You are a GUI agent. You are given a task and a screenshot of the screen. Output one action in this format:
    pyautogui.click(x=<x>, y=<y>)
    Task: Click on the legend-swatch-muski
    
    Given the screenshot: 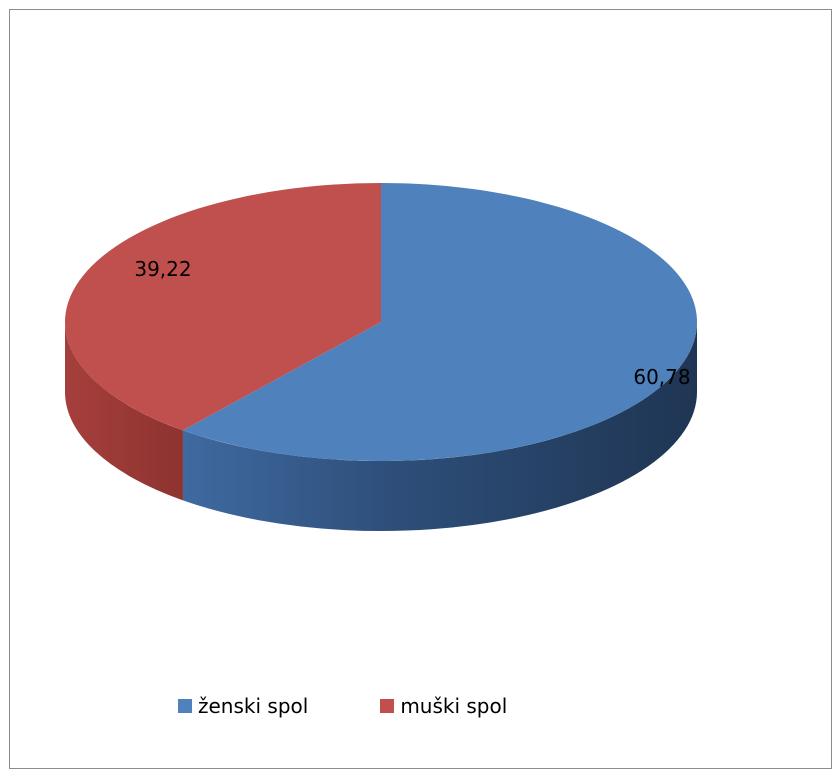 What is the action you would take?
    pyautogui.click(x=387, y=706)
    